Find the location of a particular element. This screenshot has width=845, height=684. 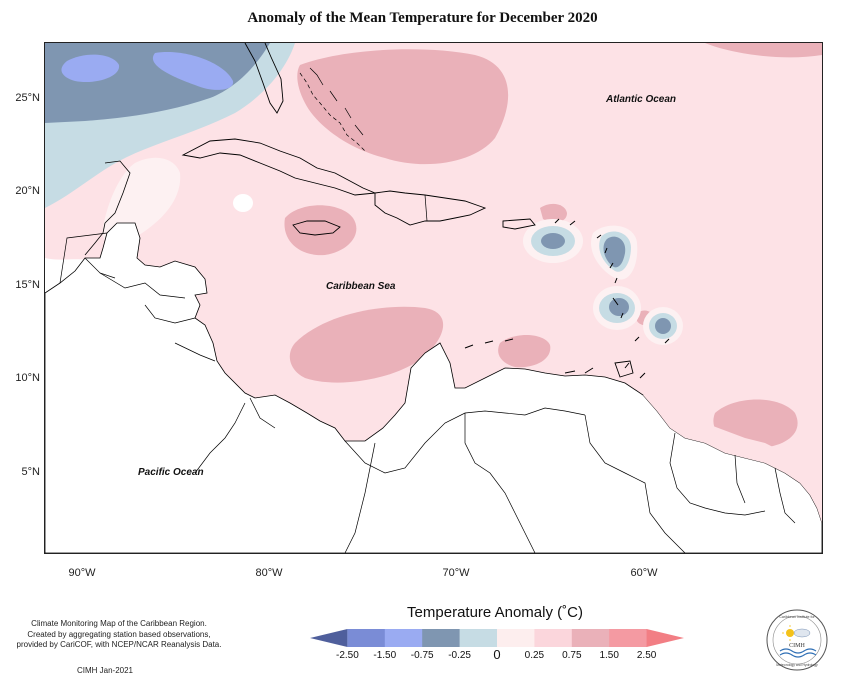

legend-title: Temperature Anomaly (˚C) is located at coordinates (495, 612).